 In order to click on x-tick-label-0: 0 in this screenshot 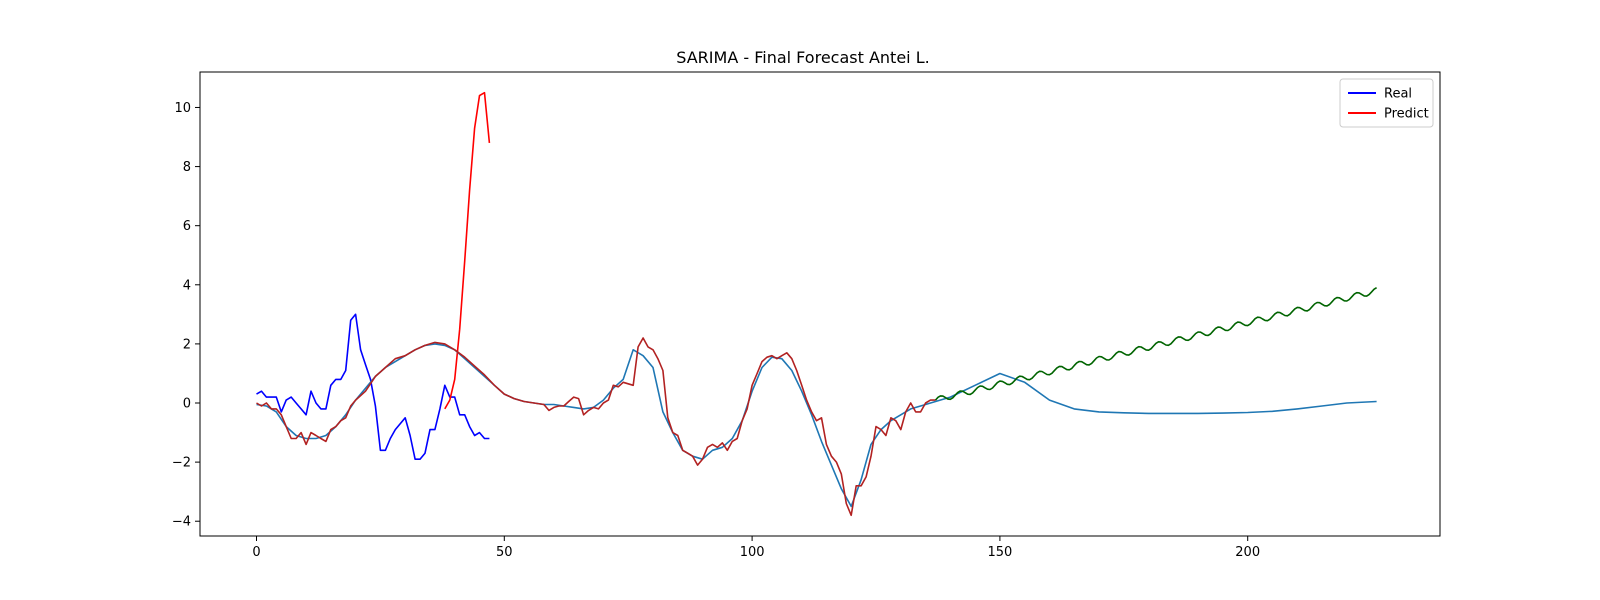, I will do `click(256, 552)`.